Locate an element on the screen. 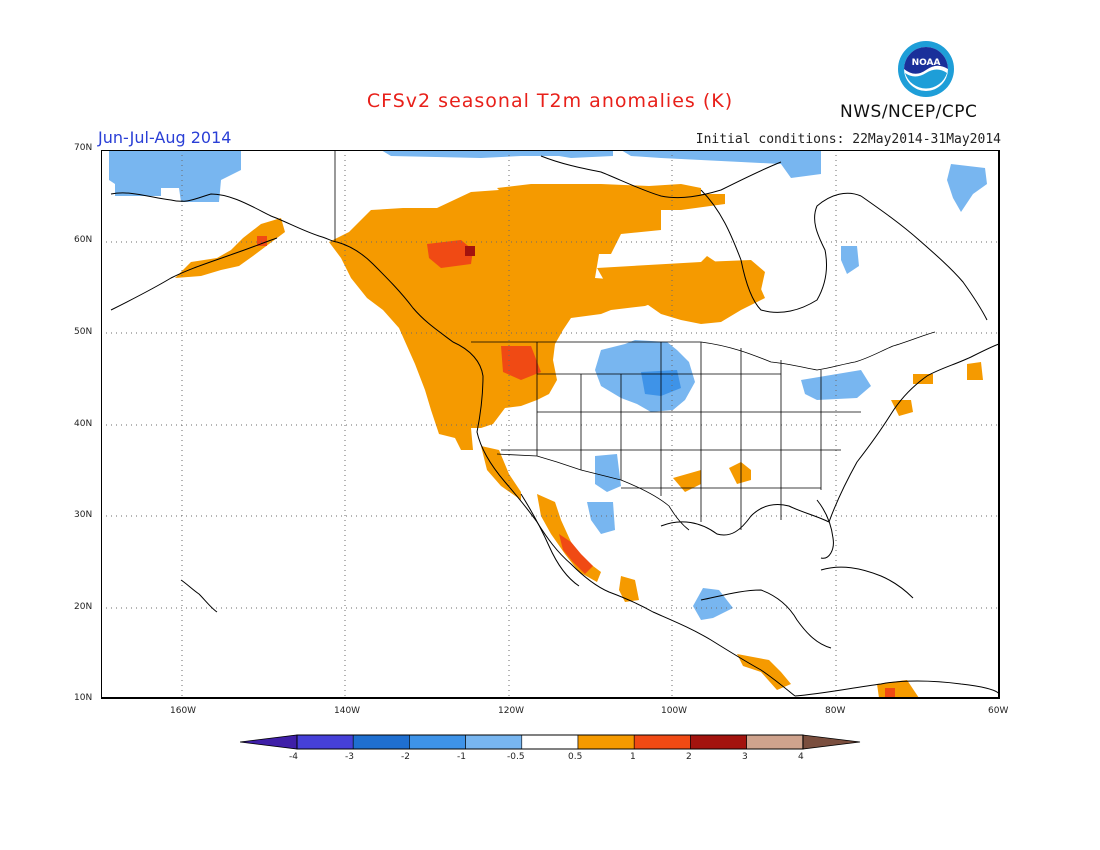  anomaly-california-coast-warm is located at coordinates (501, 473).